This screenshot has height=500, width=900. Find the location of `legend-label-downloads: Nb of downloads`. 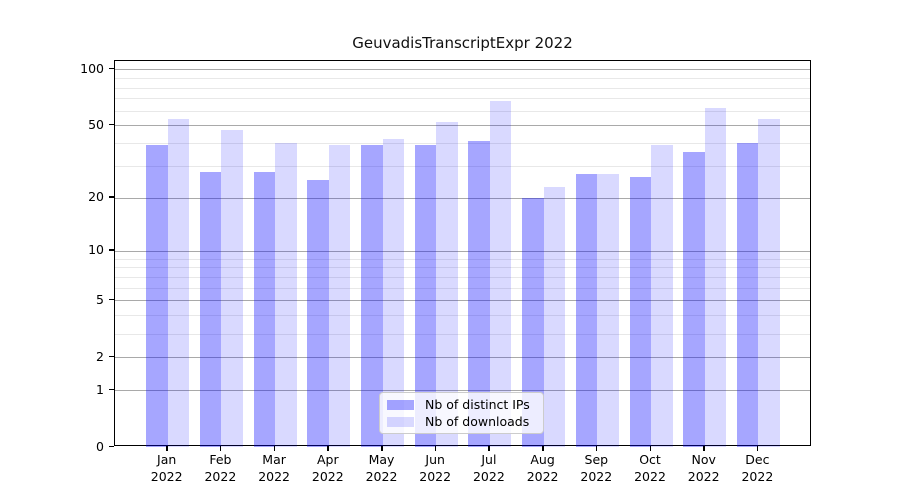

legend-label-downloads: Nb of downloads is located at coordinates (477, 421).